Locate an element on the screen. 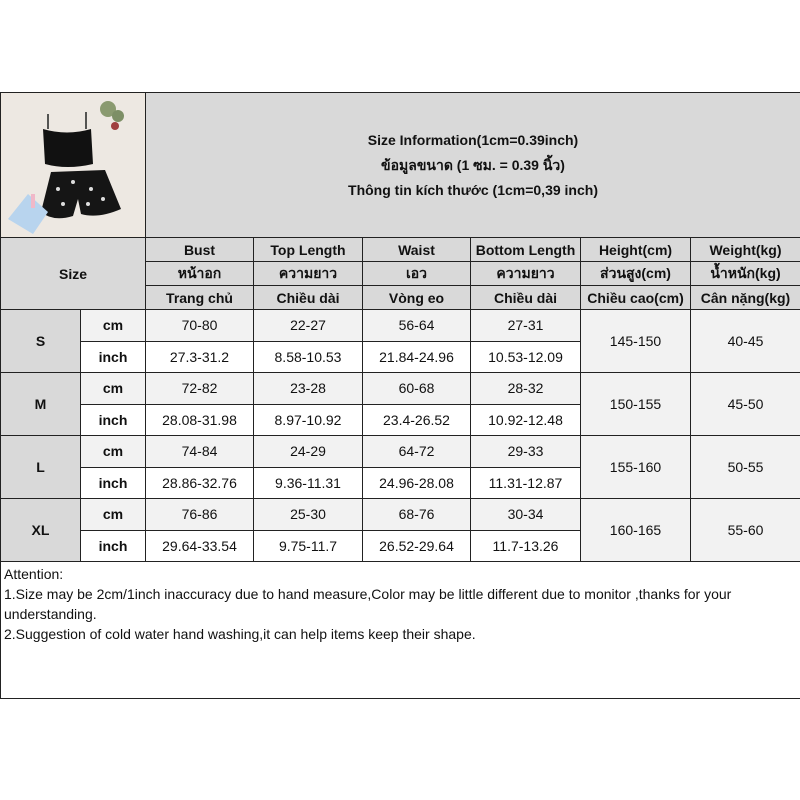 The image size is (800, 800). measurement-cell: 21.84-24.96 is located at coordinates (416, 356).